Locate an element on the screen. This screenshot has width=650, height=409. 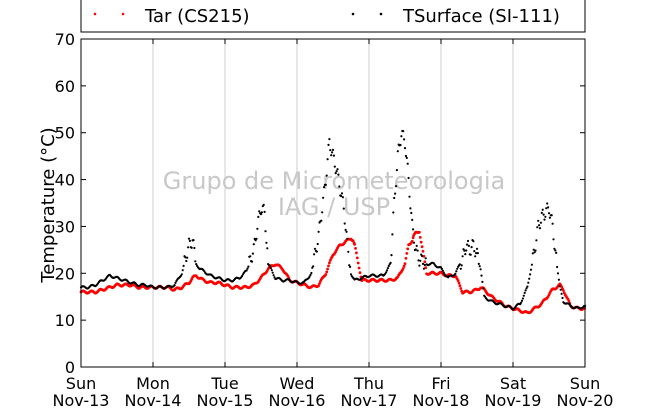
x-tick-label-date: Nov-18 is located at coordinates (441, 400).